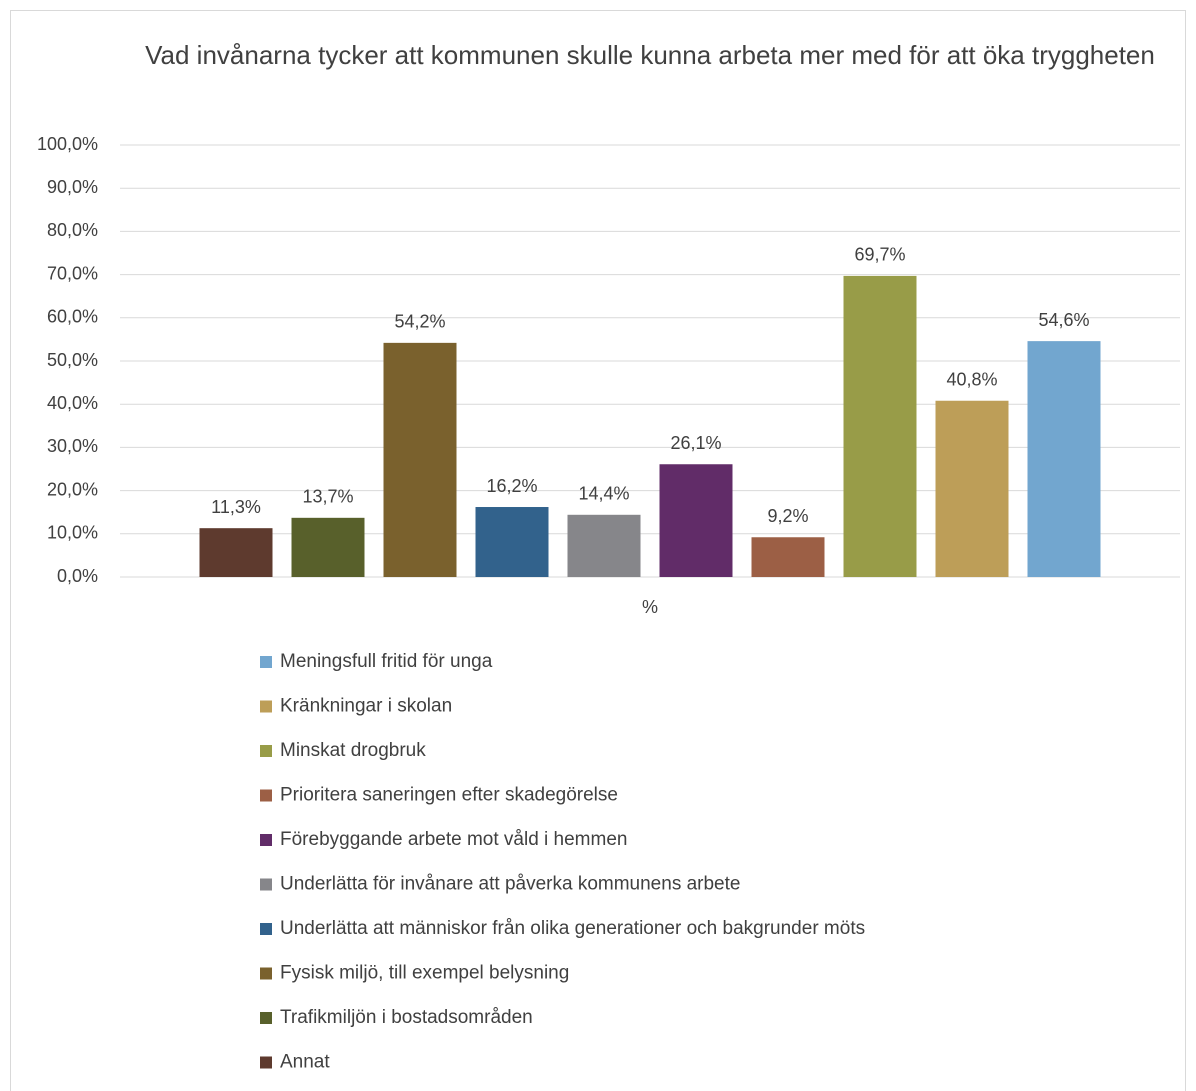 The width and height of the screenshot is (1196, 1091). I want to click on y-tick-label: 80,0%, so click(72, 230).